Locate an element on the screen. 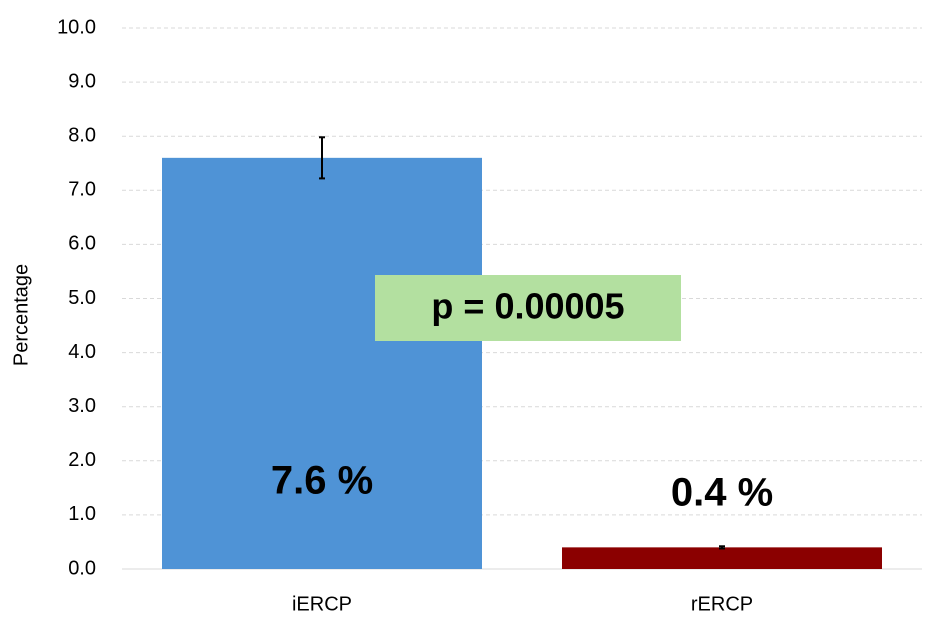 Image resolution: width=936 pixels, height=622 pixels. annotation: p = 0.00005 is located at coordinates (527, 306).